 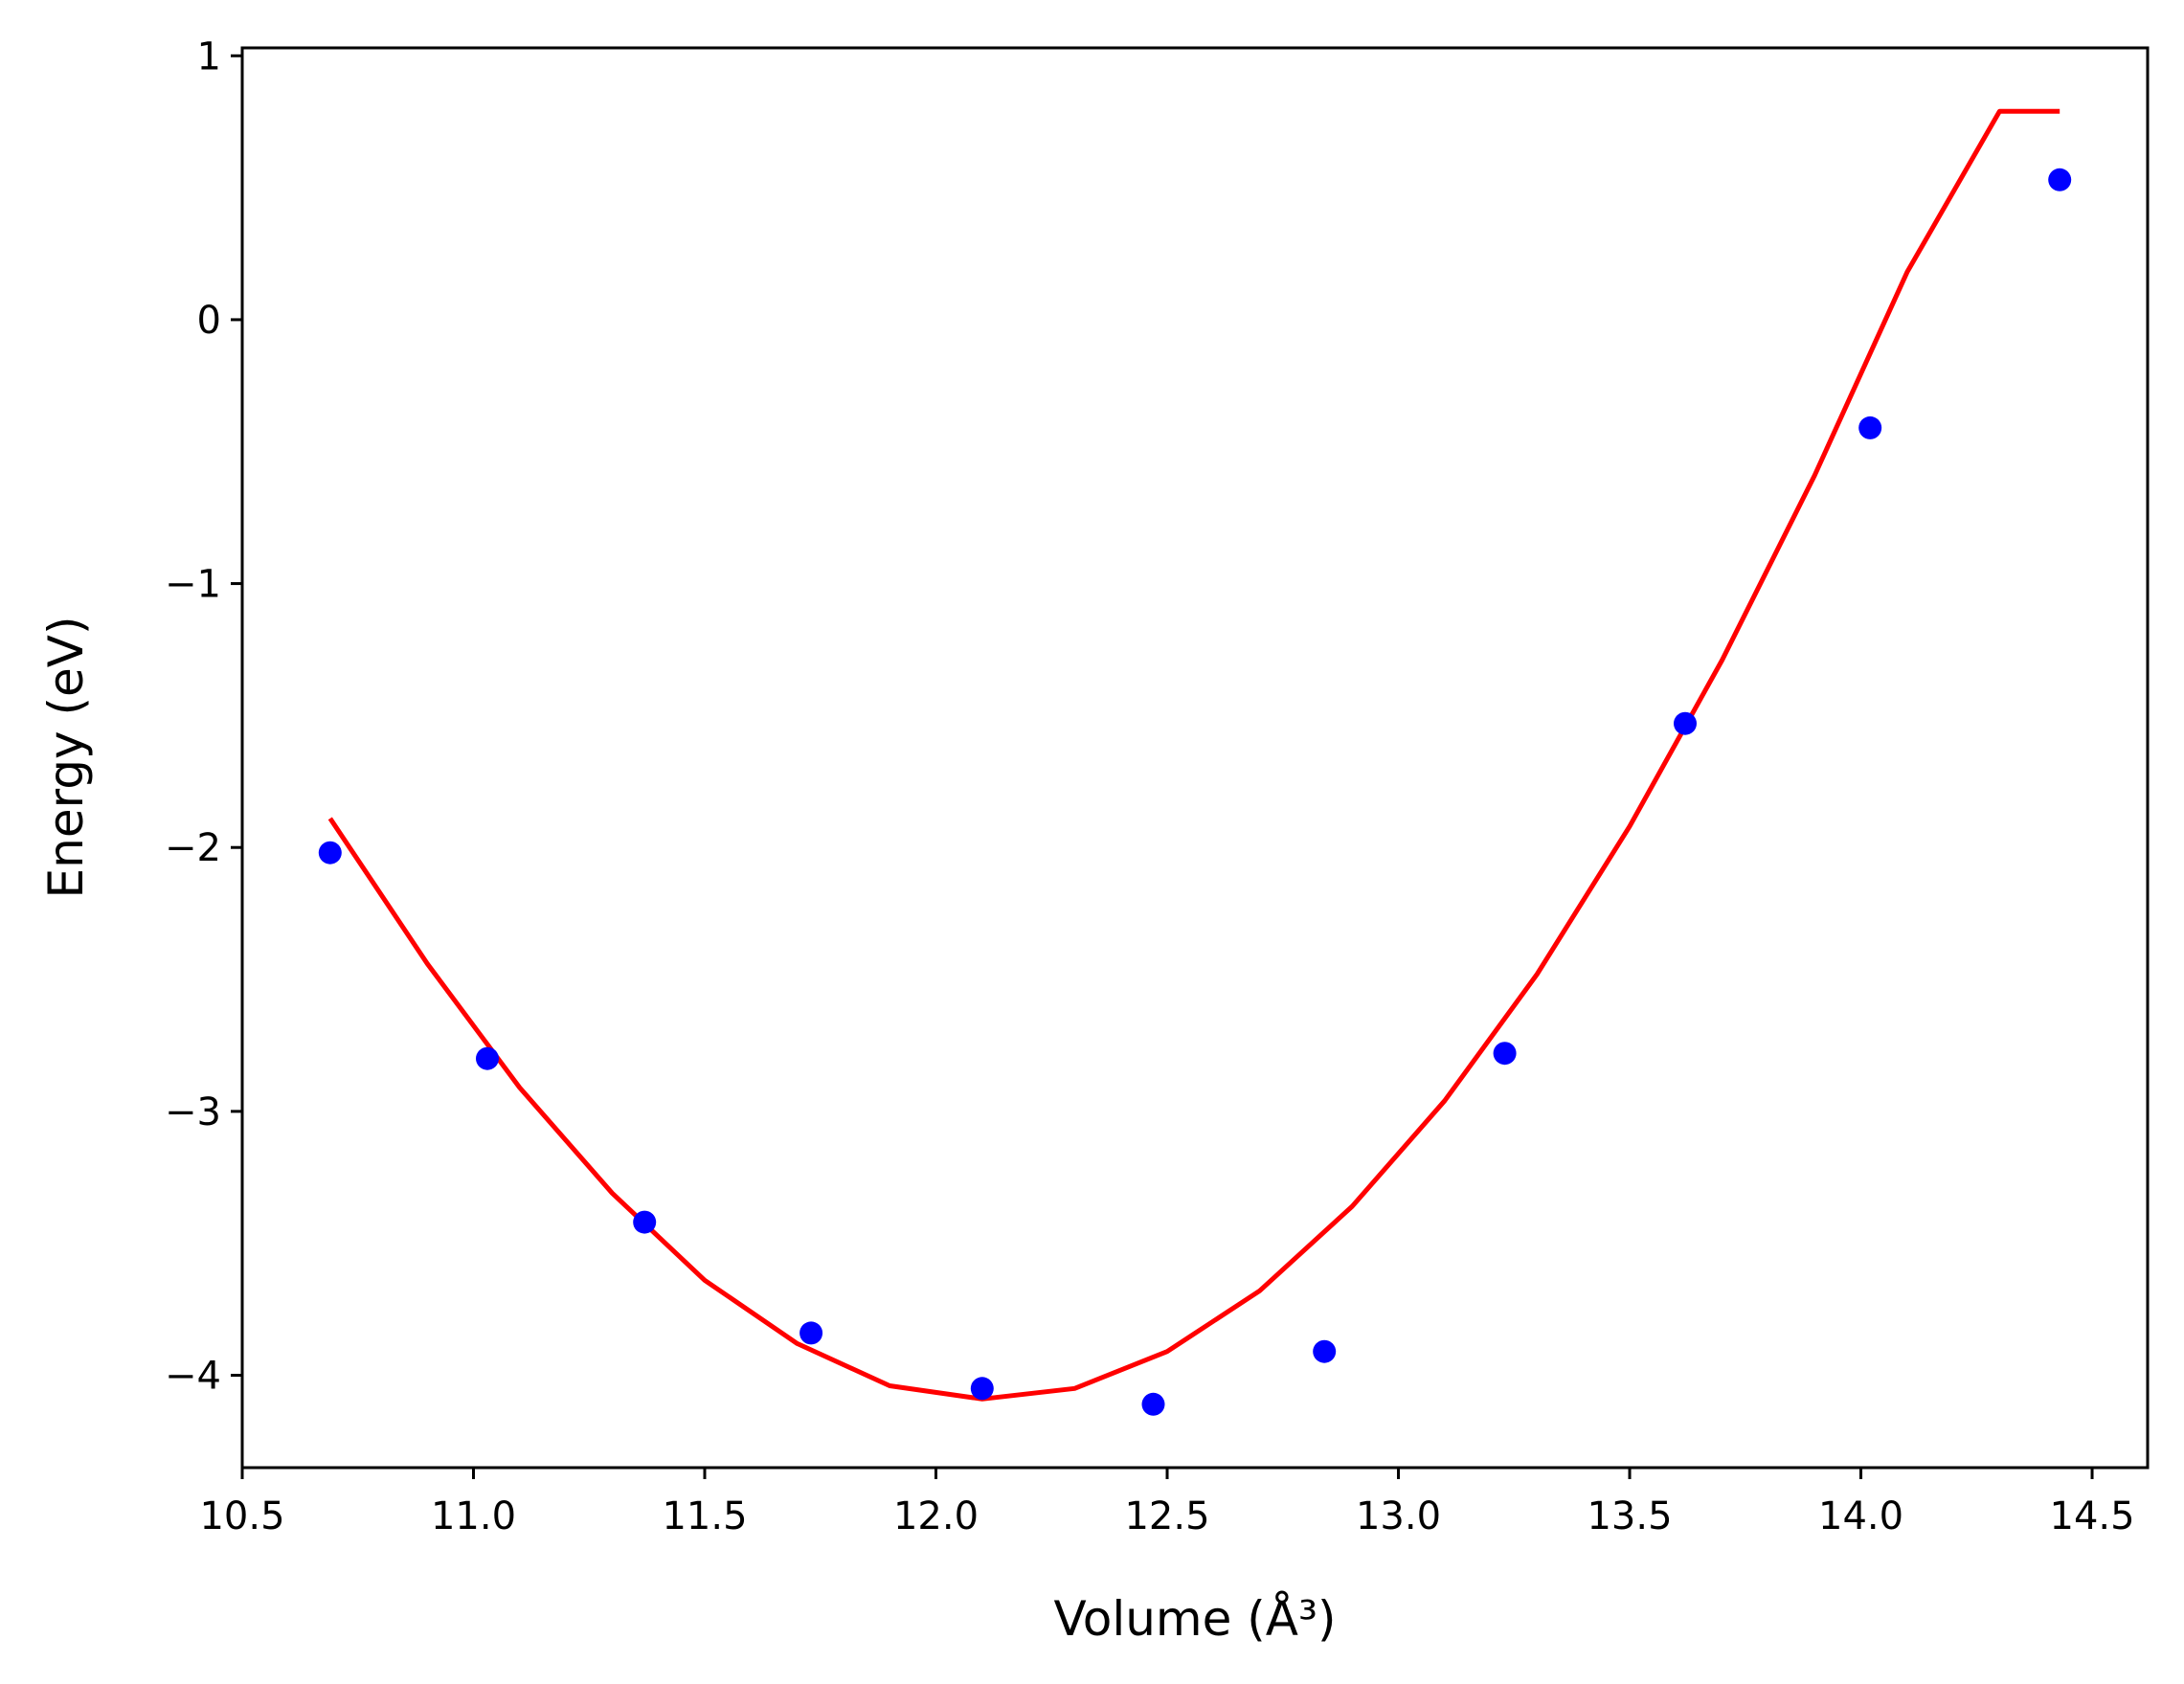 I want to click on y-axis-label: Energy (eV), so click(x=66, y=758).